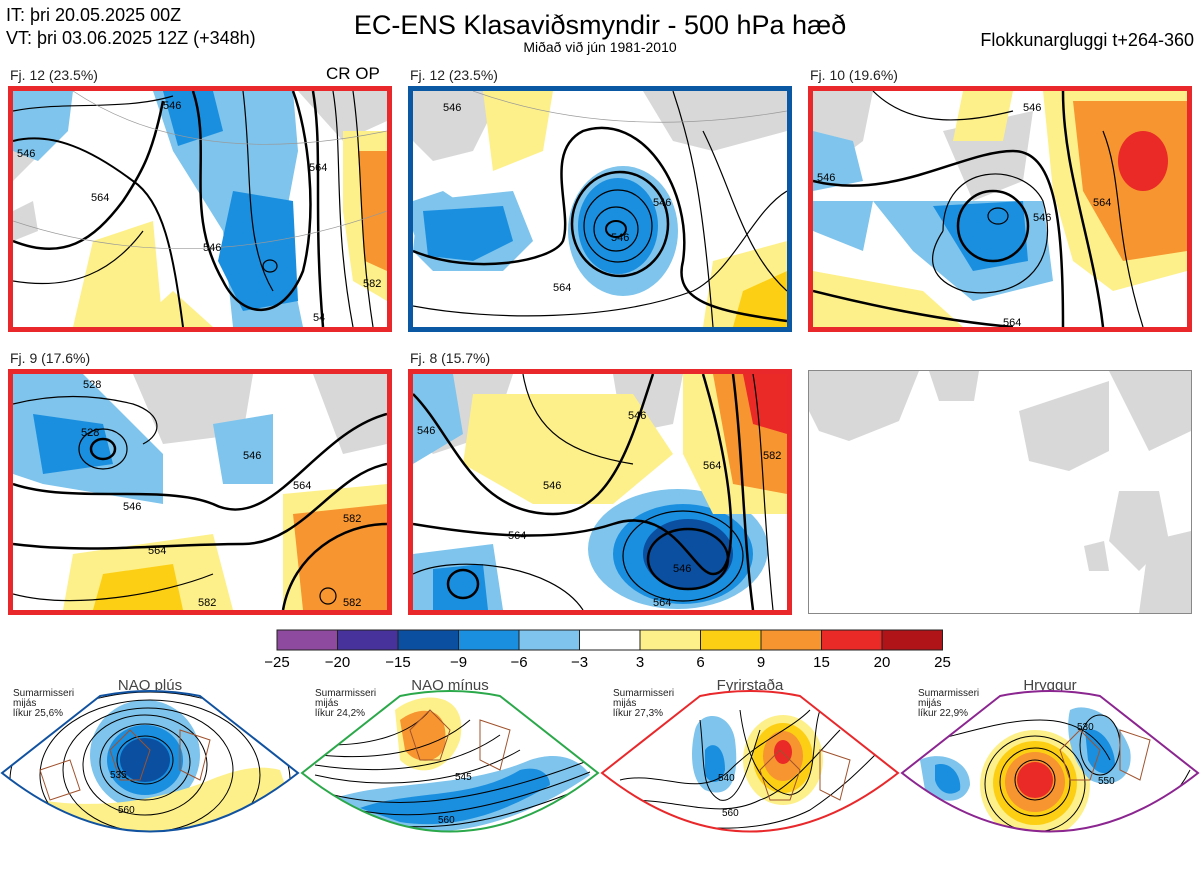  Describe the element at coordinates (337, 662) in the screenshot. I see `colorbar-tick-label: −20` at that location.